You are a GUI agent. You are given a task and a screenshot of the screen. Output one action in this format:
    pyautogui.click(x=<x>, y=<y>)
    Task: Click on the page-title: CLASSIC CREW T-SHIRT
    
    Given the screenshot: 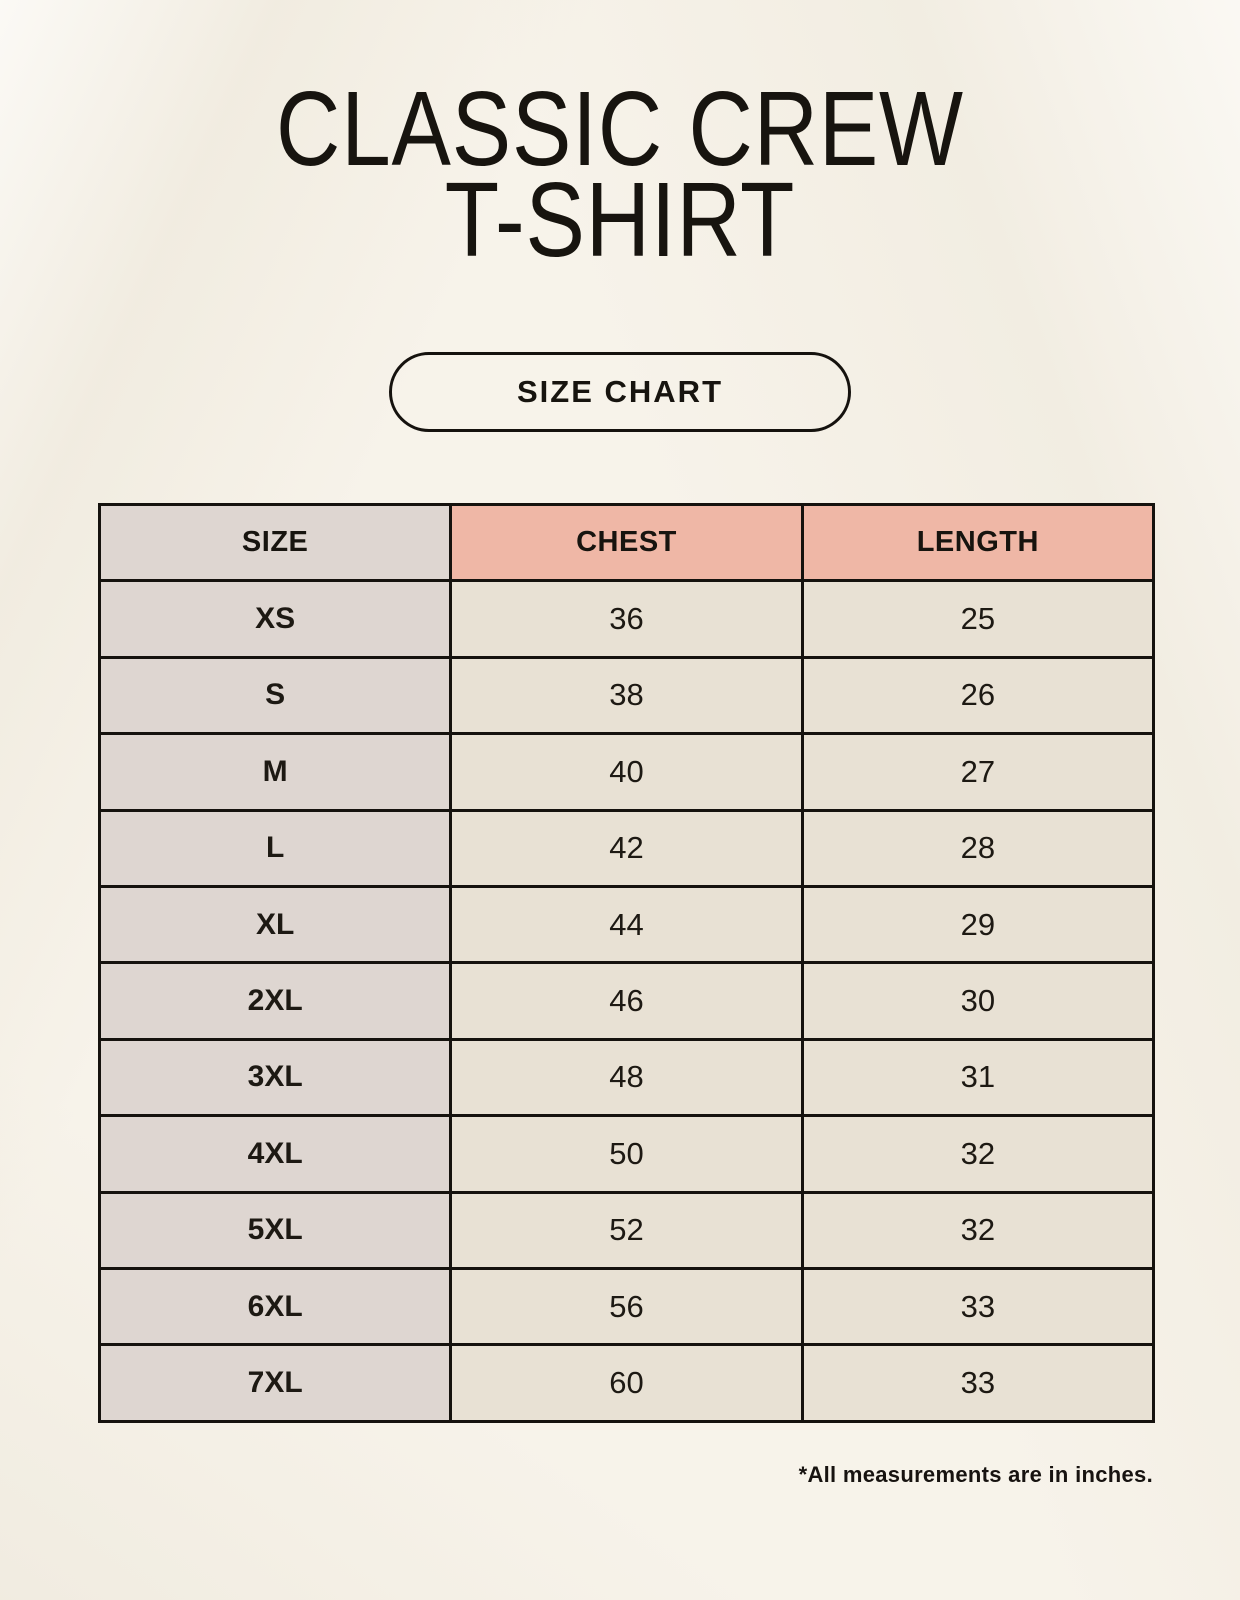 What is the action you would take?
    pyautogui.click(x=620, y=175)
    